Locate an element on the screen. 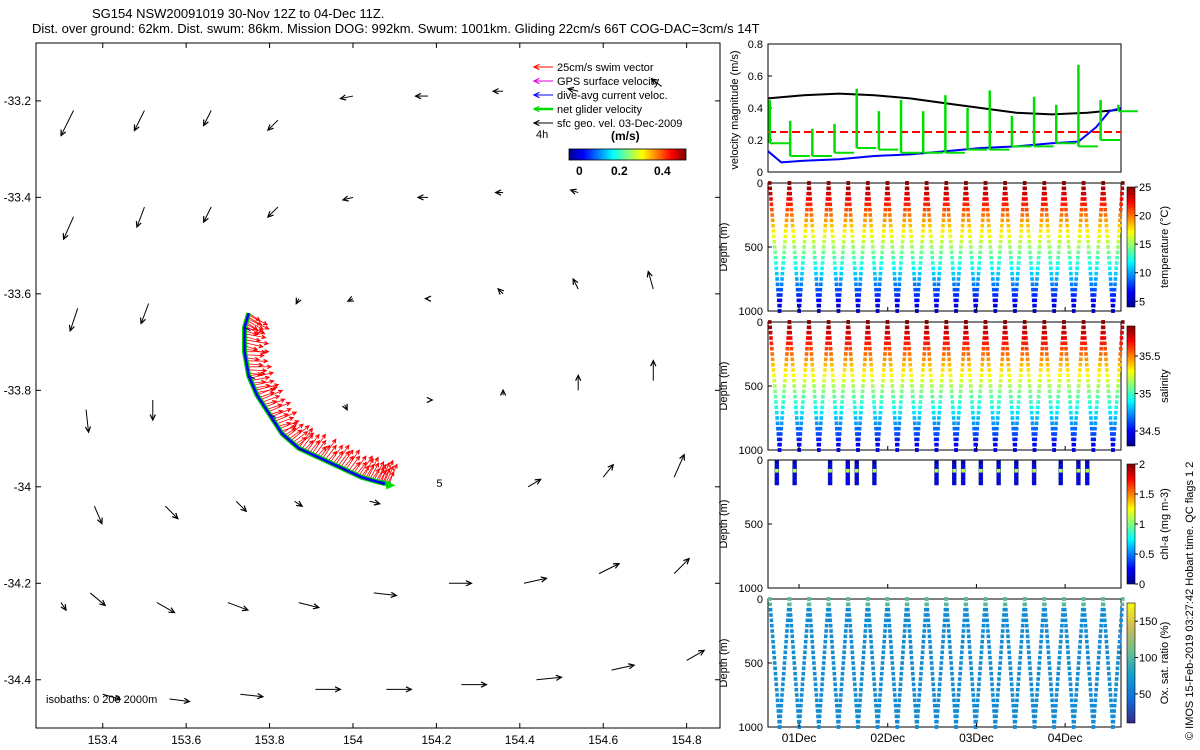 This screenshot has height=750, width=1200. colorbar-tick-label: 15 is located at coordinates (1145, 245).